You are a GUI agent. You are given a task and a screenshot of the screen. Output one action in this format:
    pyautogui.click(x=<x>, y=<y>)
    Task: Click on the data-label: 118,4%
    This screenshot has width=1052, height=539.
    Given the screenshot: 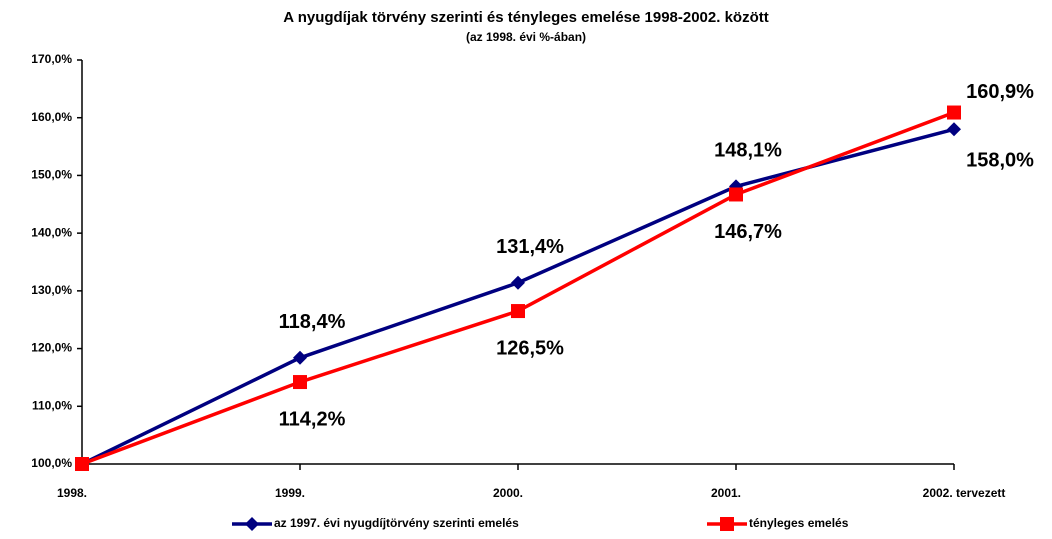 What is the action you would take?
    pyautogui.click(x=312, y=322)
    